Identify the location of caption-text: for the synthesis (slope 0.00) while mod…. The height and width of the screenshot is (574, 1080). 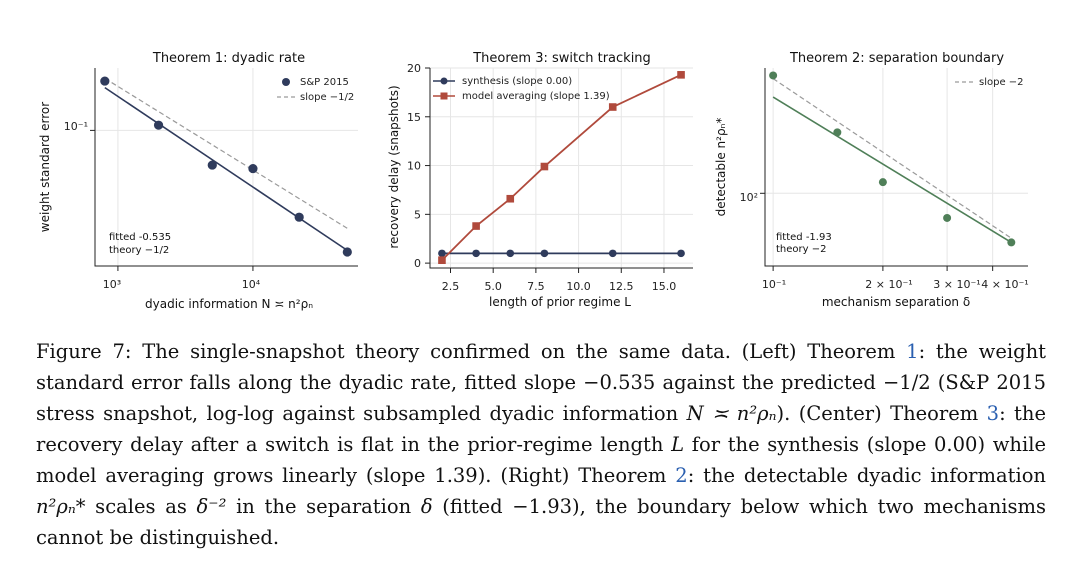
(541, 460).